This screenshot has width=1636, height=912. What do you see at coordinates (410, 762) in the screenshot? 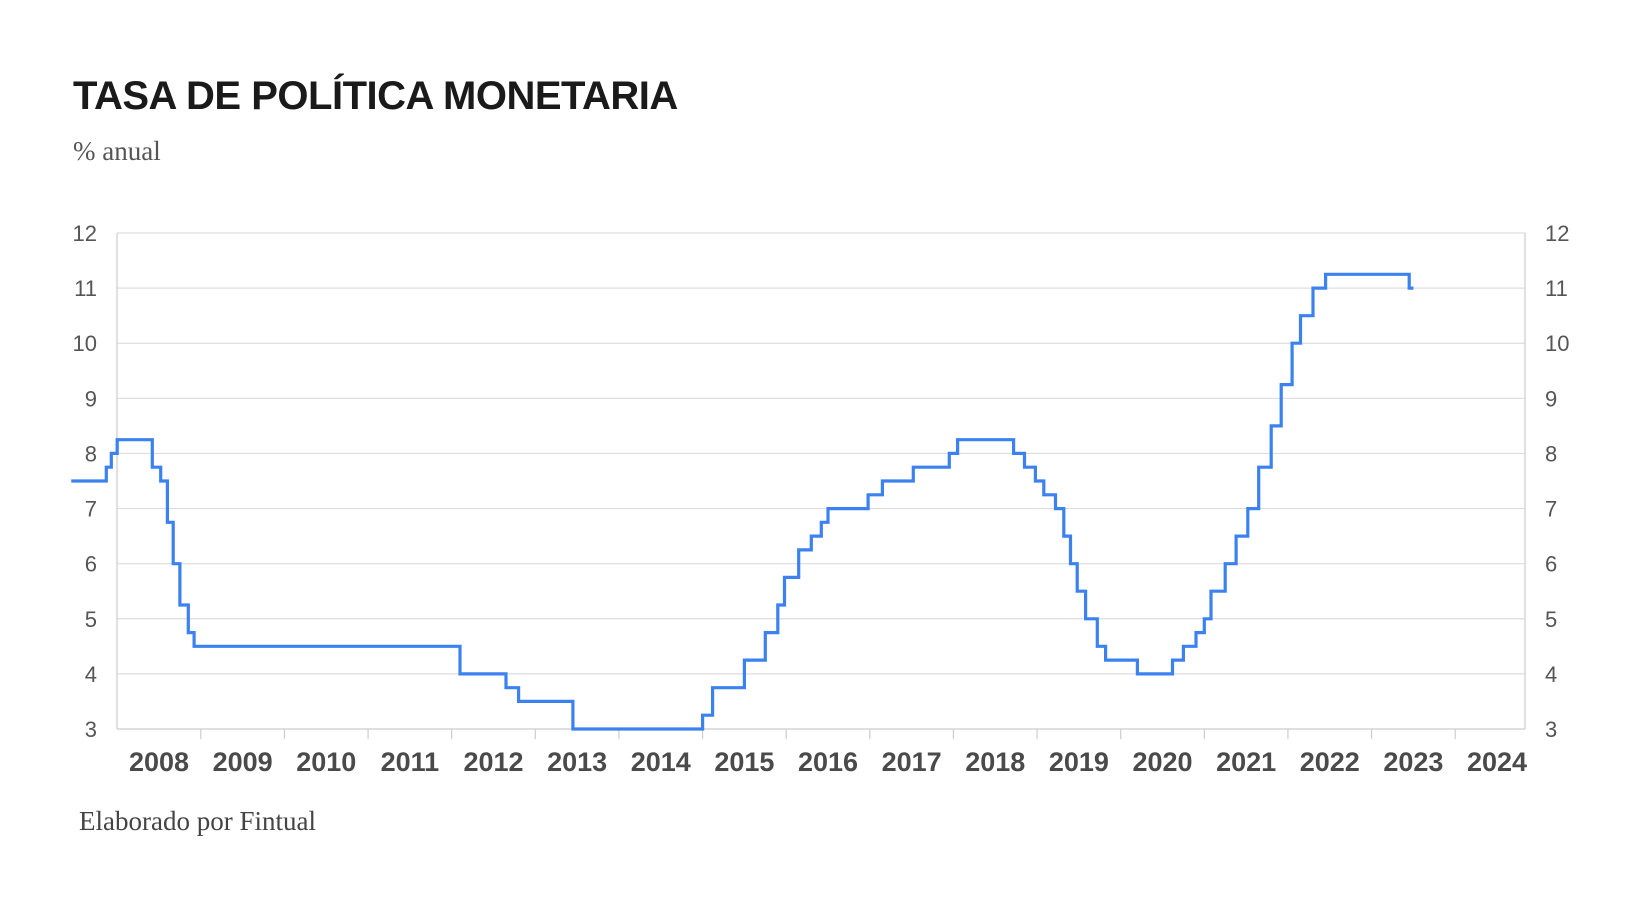
I see `x-tick-label: 2011` at bounding box center [410, 762].